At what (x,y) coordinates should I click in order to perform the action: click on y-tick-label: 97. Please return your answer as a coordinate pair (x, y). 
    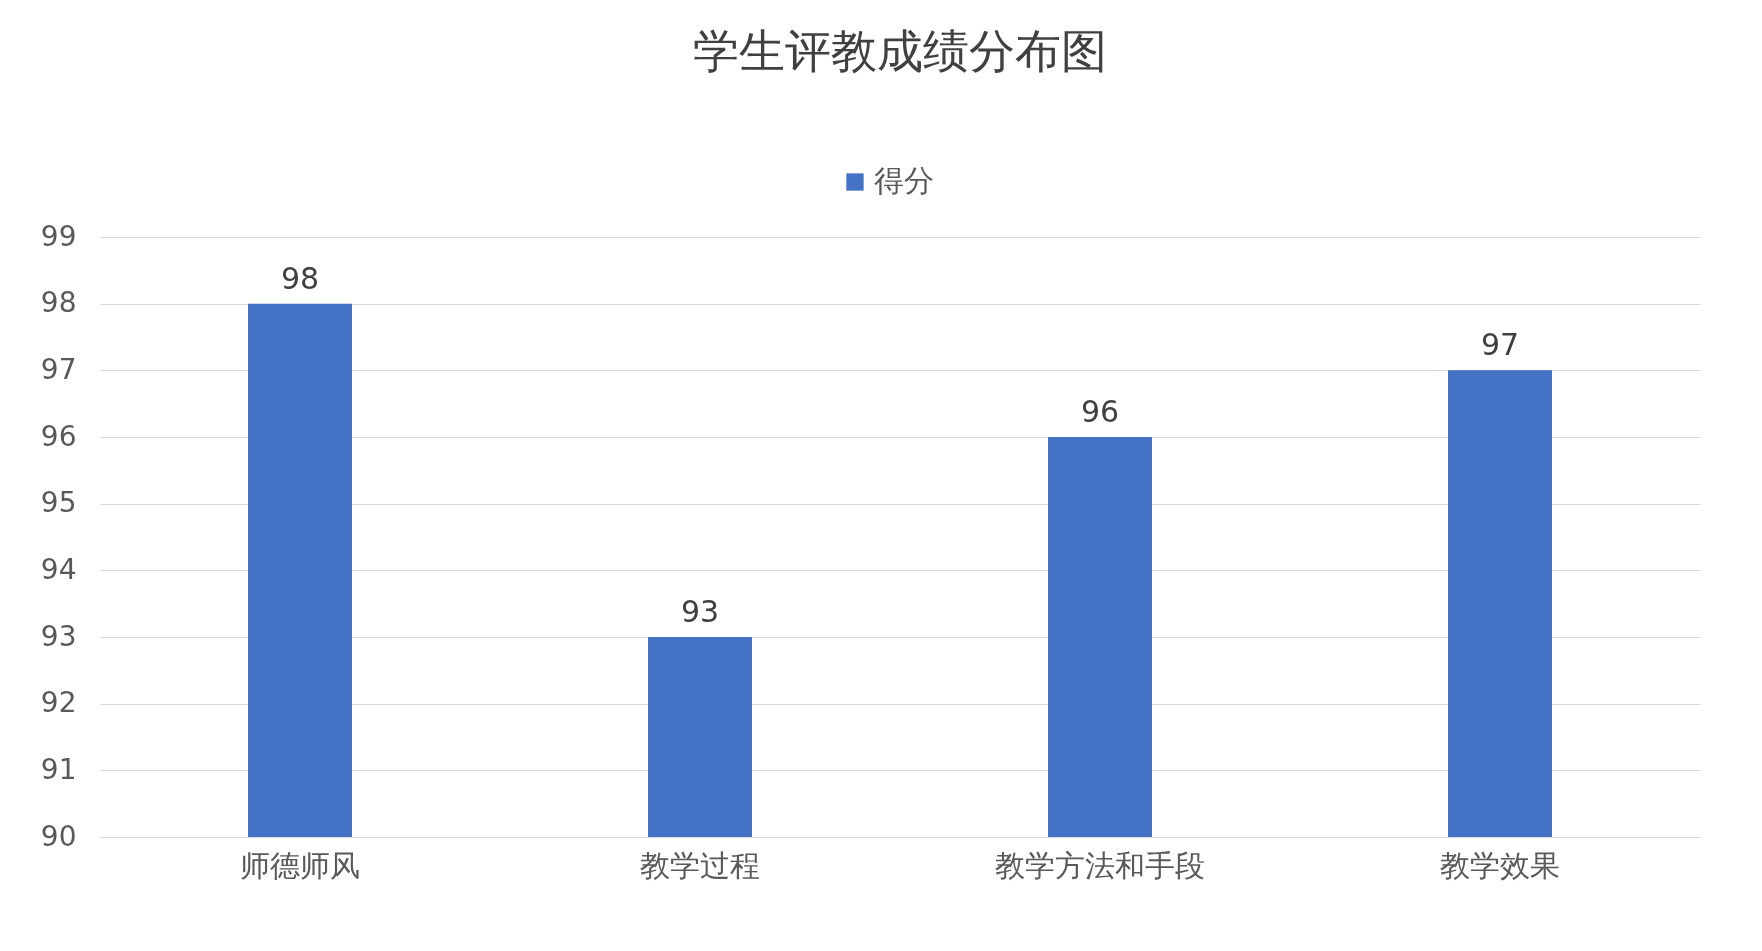
    Looking at the image, I should click on (58, 369).